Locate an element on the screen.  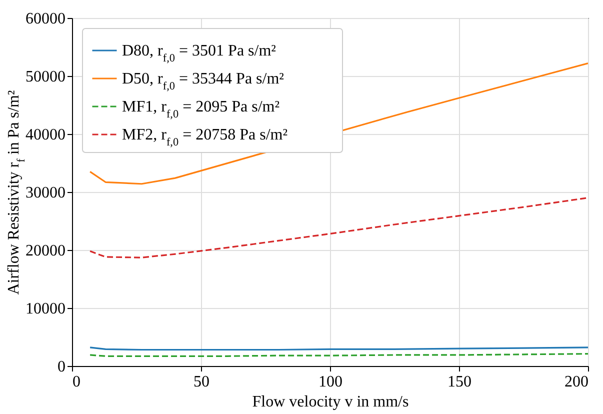
legend-label: D50, r$_{f,0}$ = 35344 Pa s/m² is located at coordinates (203, 81).